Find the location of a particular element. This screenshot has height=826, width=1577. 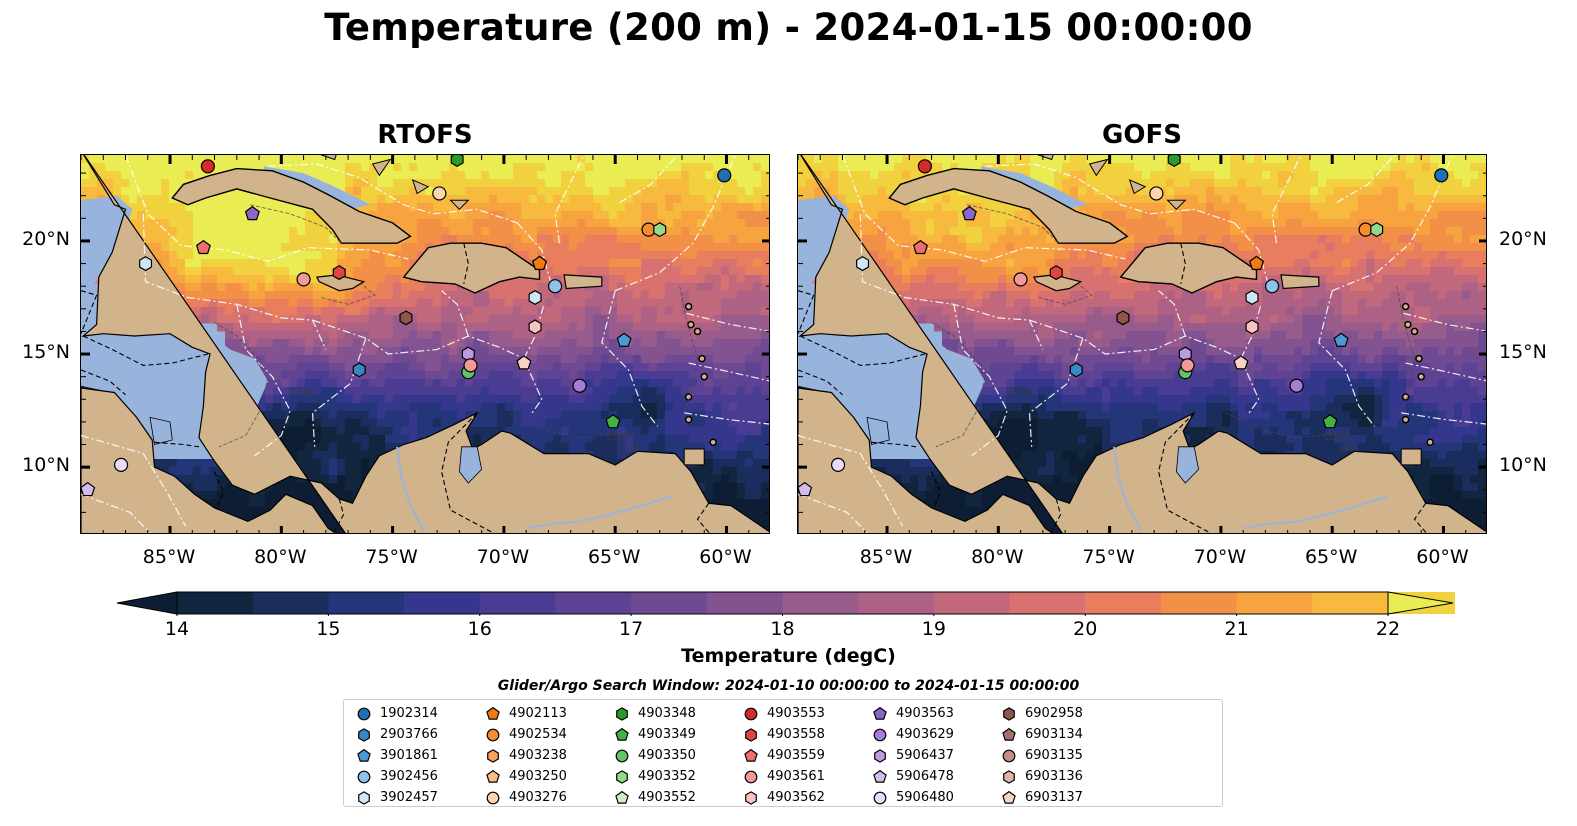

legend-item-label: 4903559 is located at coordinates (796, 755).